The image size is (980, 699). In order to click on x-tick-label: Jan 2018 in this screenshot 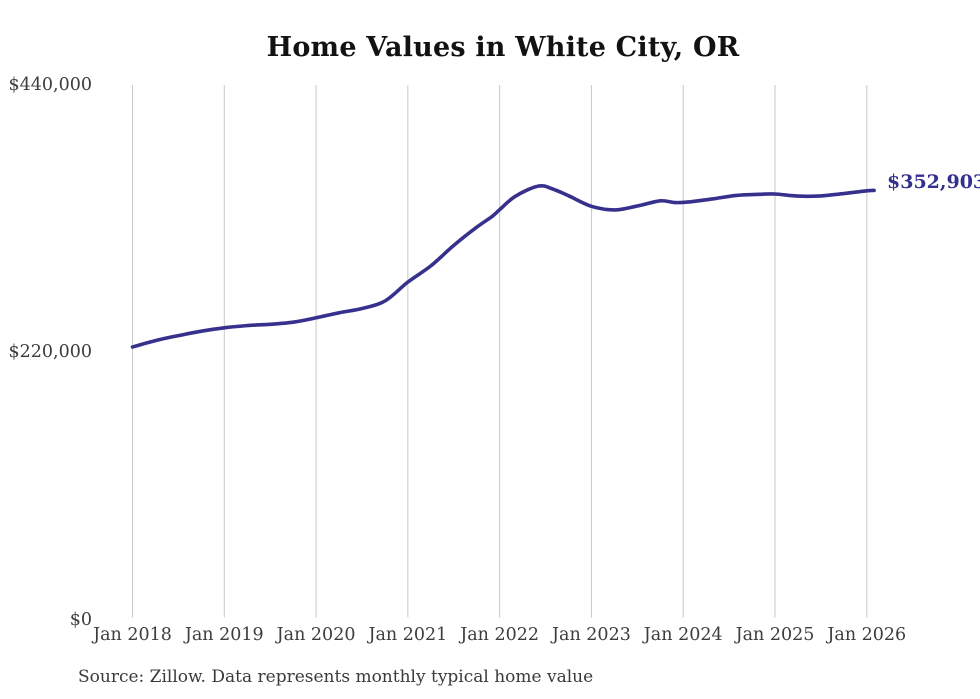, I will do `click(132, 635)`.